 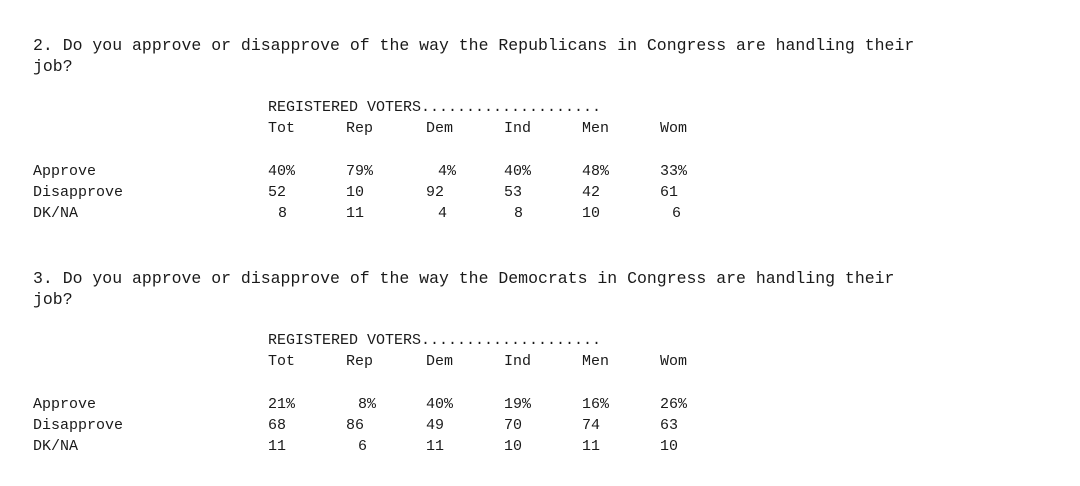 I want to click on table-cell: 4%, so click(x=447, y=171).